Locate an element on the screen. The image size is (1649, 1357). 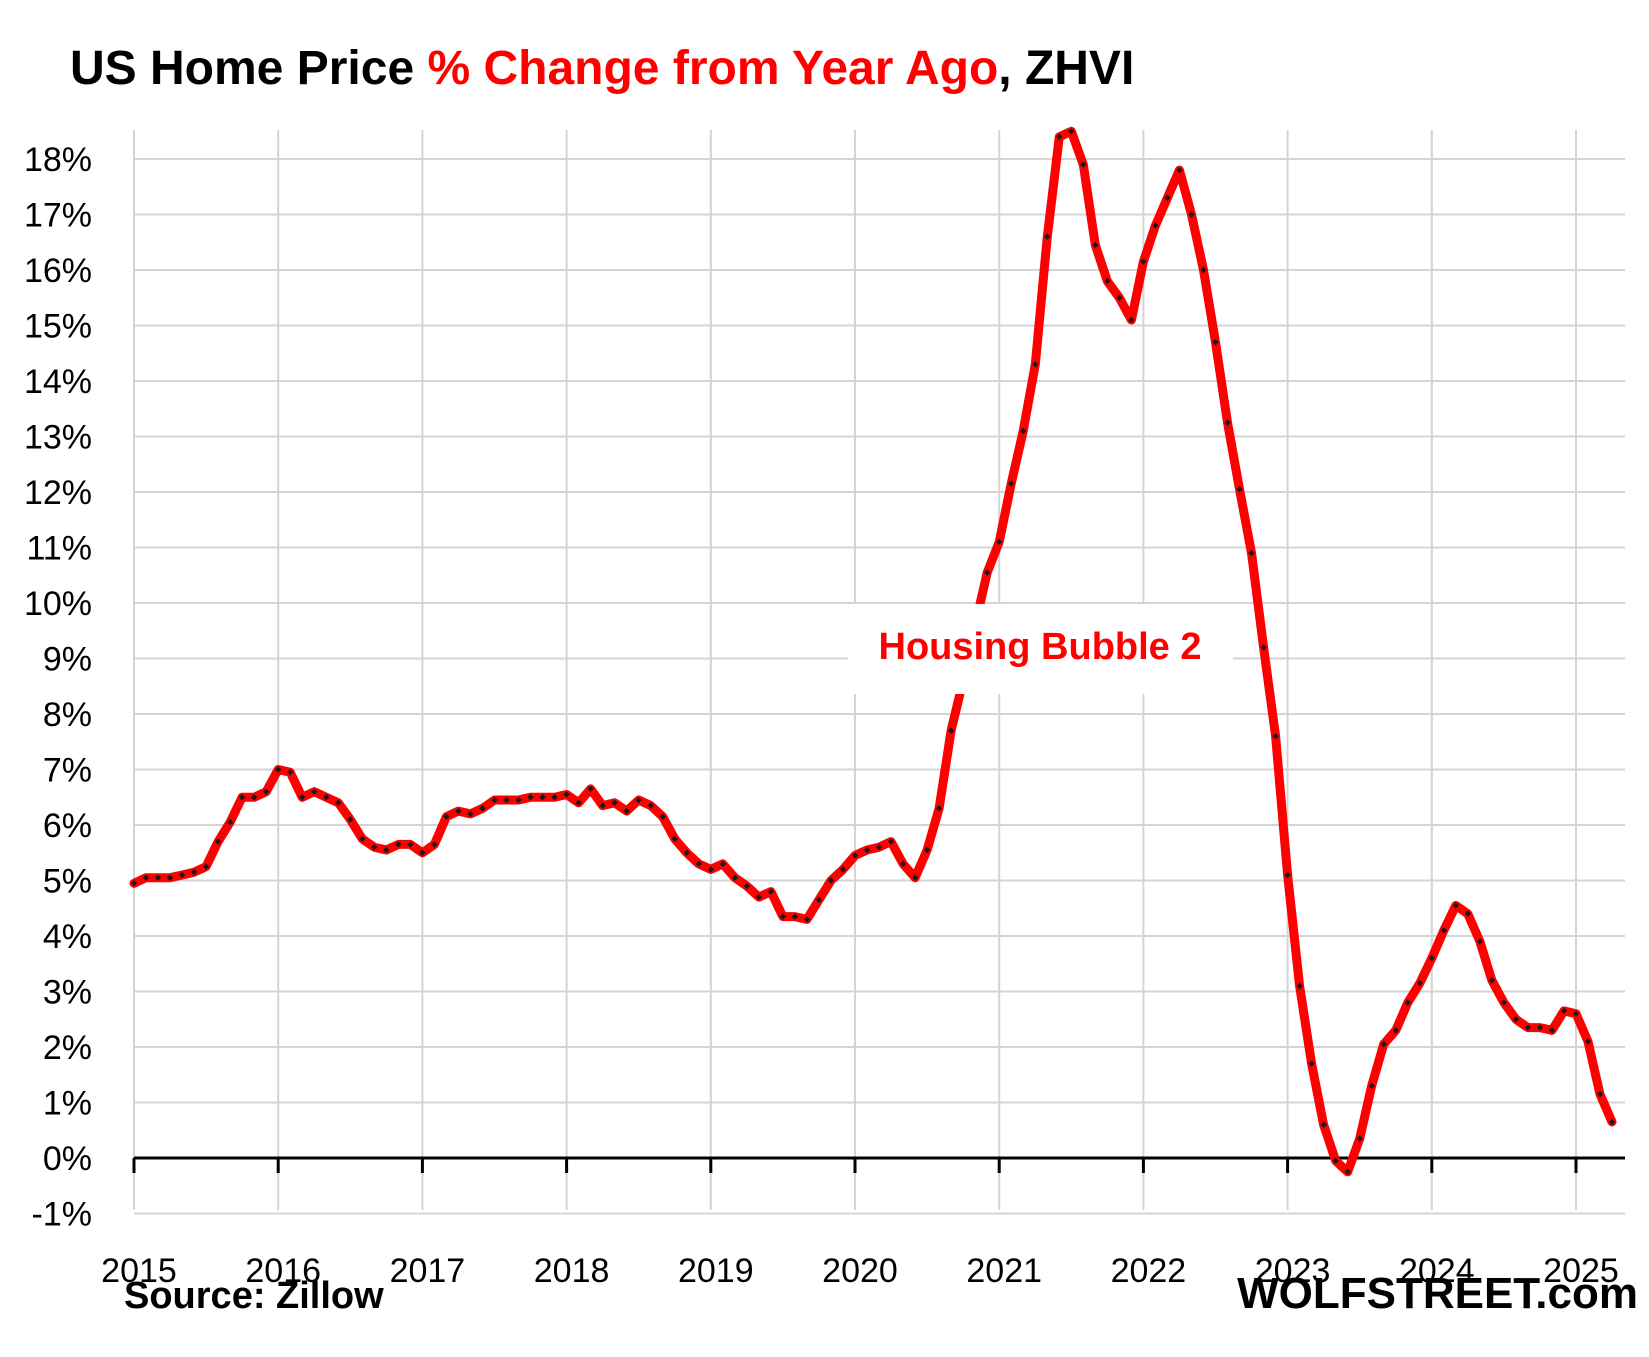
y-tick-label: 2% is located at coordinates (67, 1048).